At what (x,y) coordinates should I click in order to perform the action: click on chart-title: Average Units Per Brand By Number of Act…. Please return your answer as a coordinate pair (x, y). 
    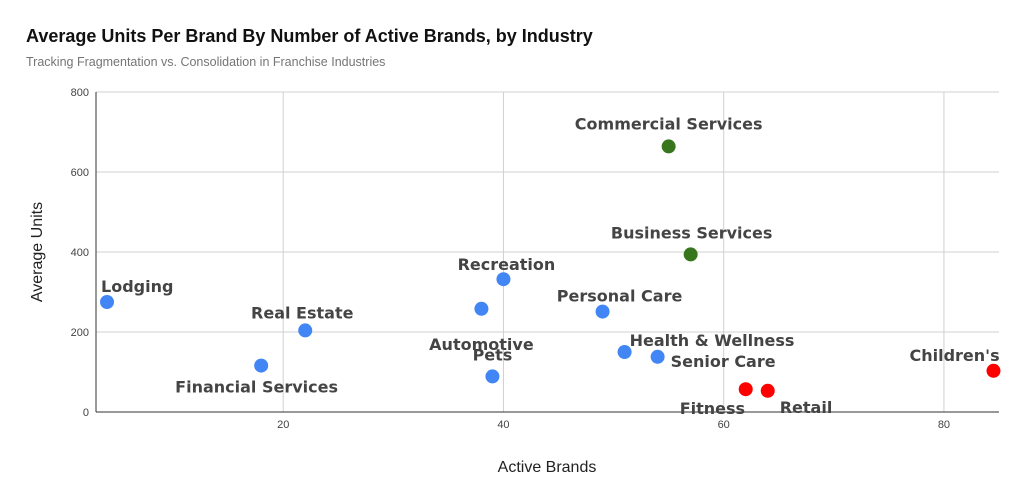
    Looking at the image, I should click on (309, 36).